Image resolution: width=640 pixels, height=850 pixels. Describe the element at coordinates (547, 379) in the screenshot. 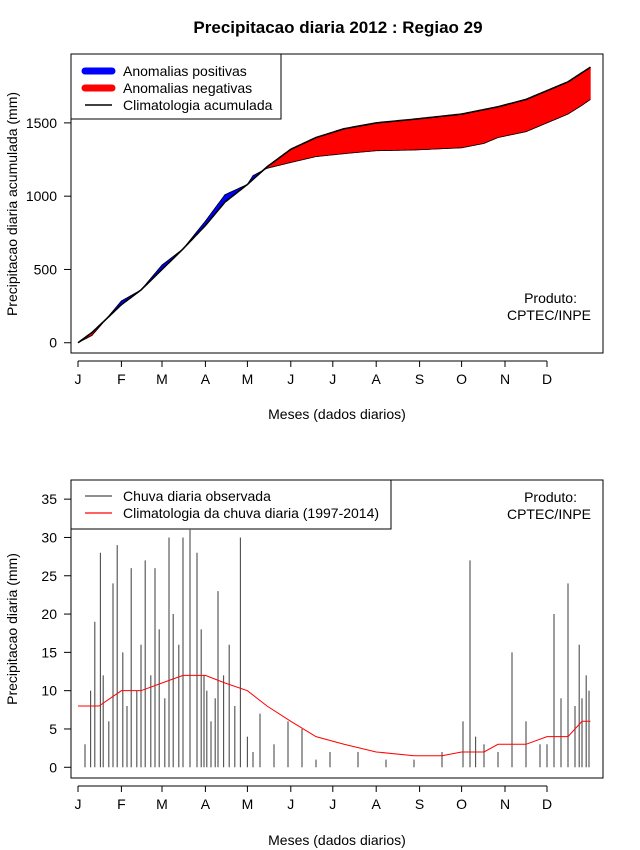

I see `top-xtick-label: D` at that location.